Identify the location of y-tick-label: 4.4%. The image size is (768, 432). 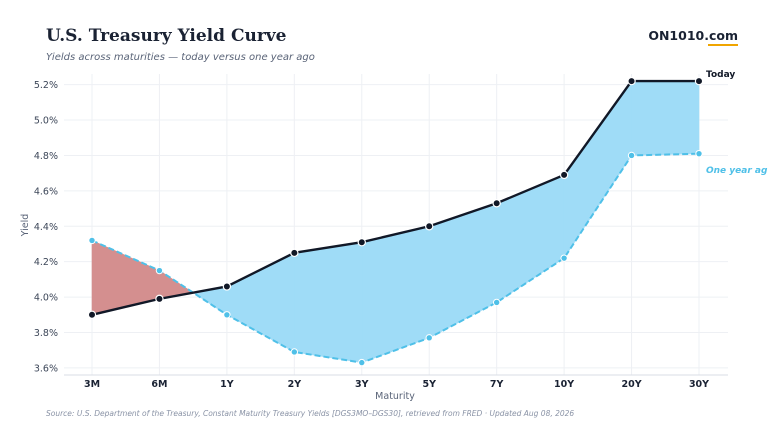
(46, 227).